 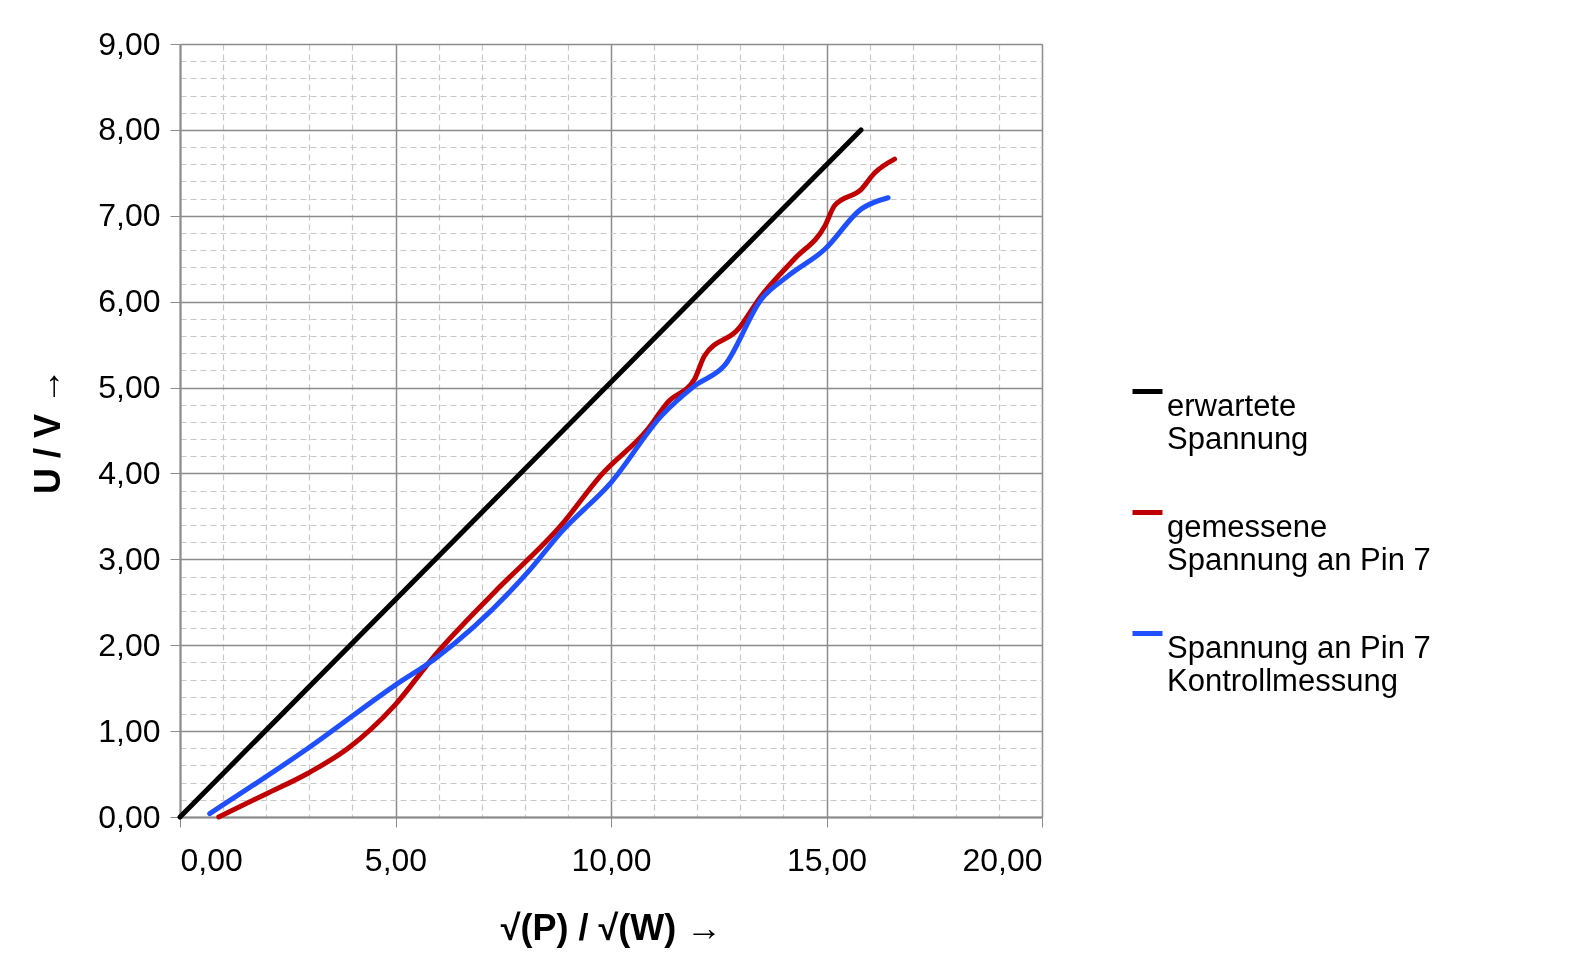 I want to click on y-tick-label: 3,00, so click(x=129, y=558).